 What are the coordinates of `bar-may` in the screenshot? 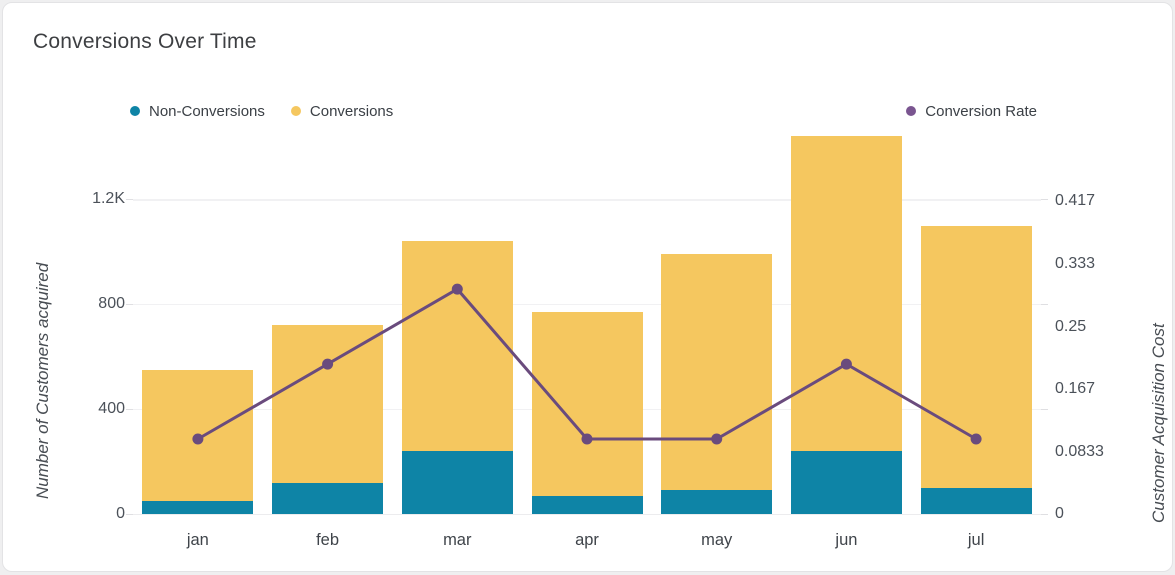 It's located at (717, 384).